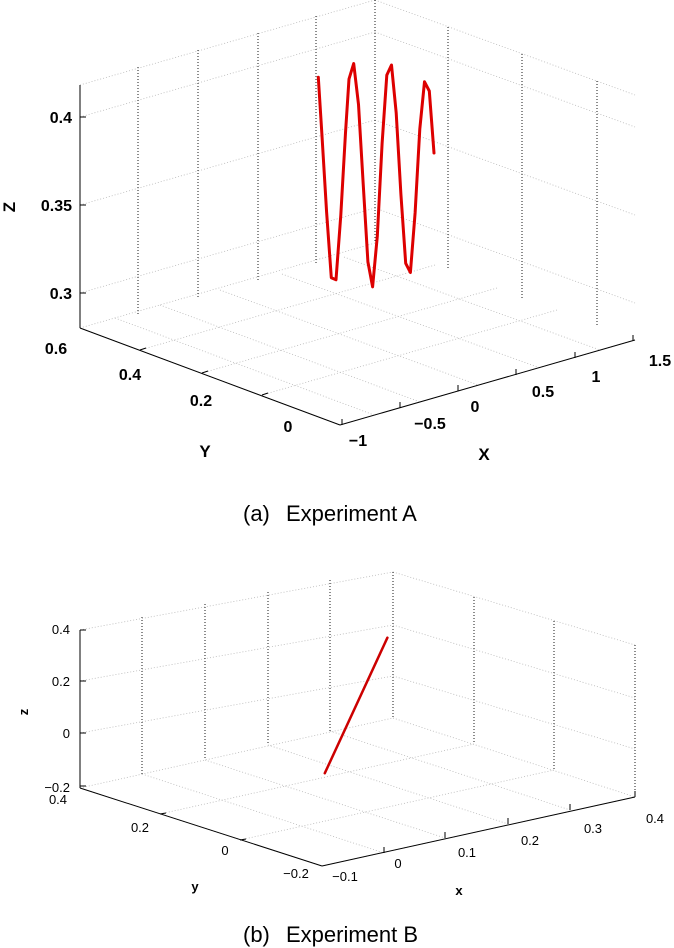 The image size is (674, 948). I want to click on x-tick-label: 0.3, so click(593, 828).